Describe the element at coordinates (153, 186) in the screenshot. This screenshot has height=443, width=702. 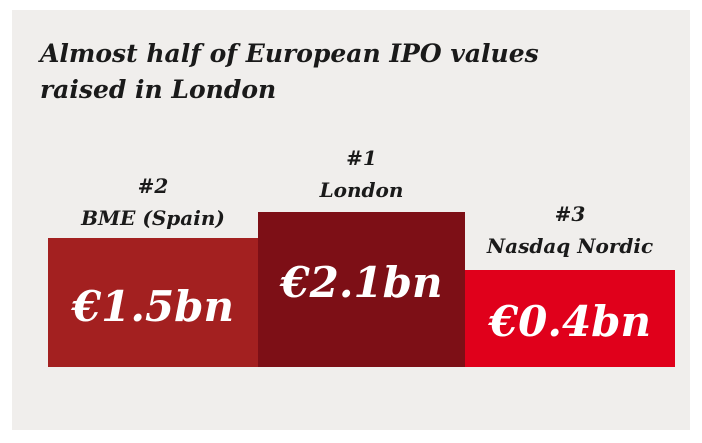
I see `rank: #2` at that location.